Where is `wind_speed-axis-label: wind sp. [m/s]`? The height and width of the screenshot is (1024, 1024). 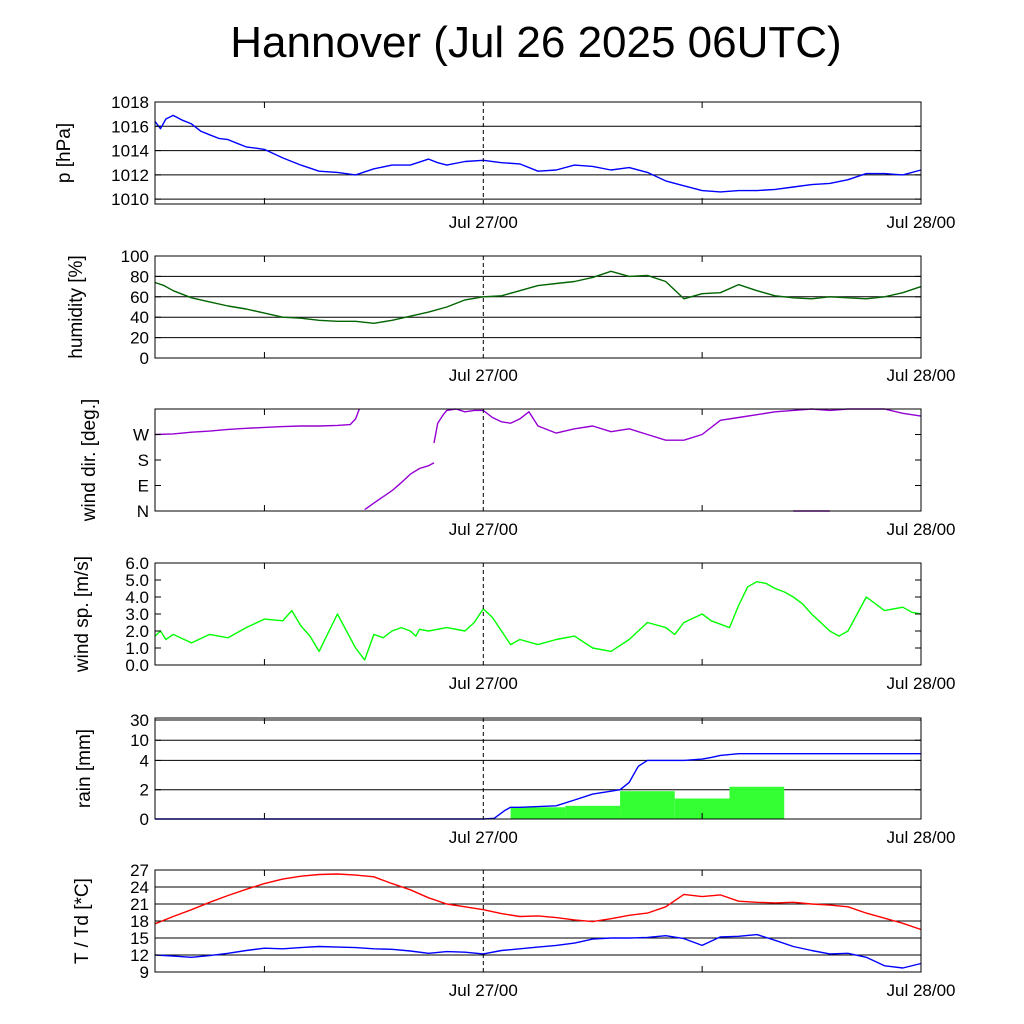 wind_speed-axis-label: wind sp. [m/s] is located at coordinates (82, 614).